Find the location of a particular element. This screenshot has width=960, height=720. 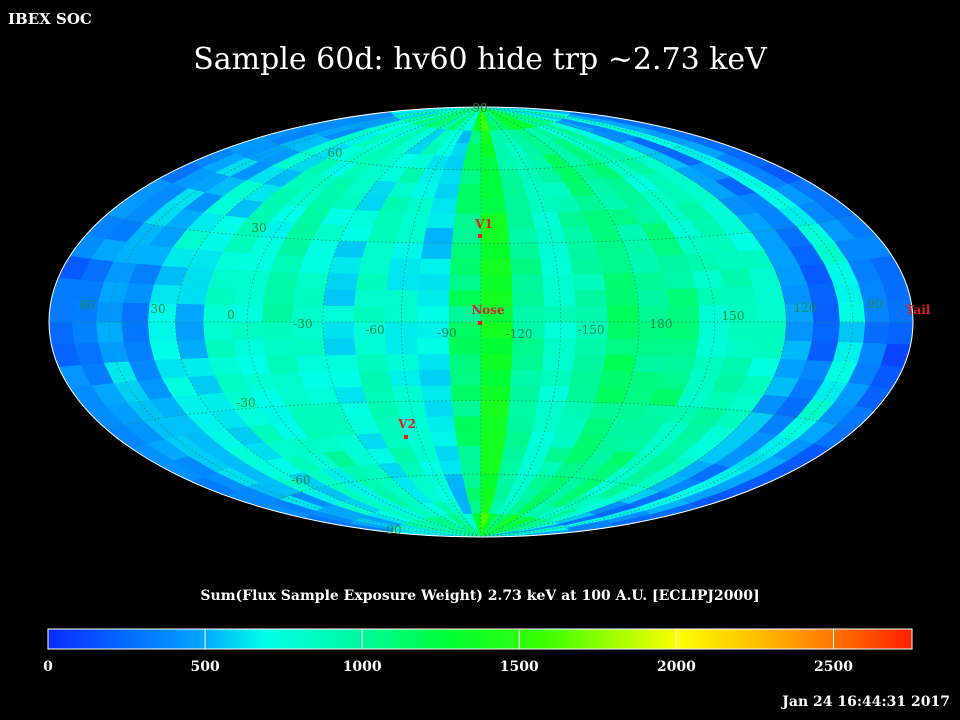

longitude-label: 120 is located at coordinates (805, 308).